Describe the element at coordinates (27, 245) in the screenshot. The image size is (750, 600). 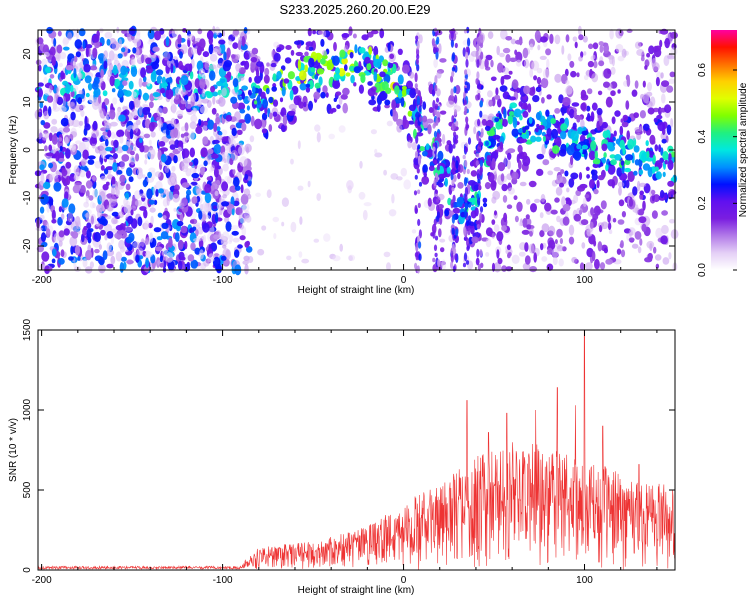
I see `y-tick-label: -20` at that location.